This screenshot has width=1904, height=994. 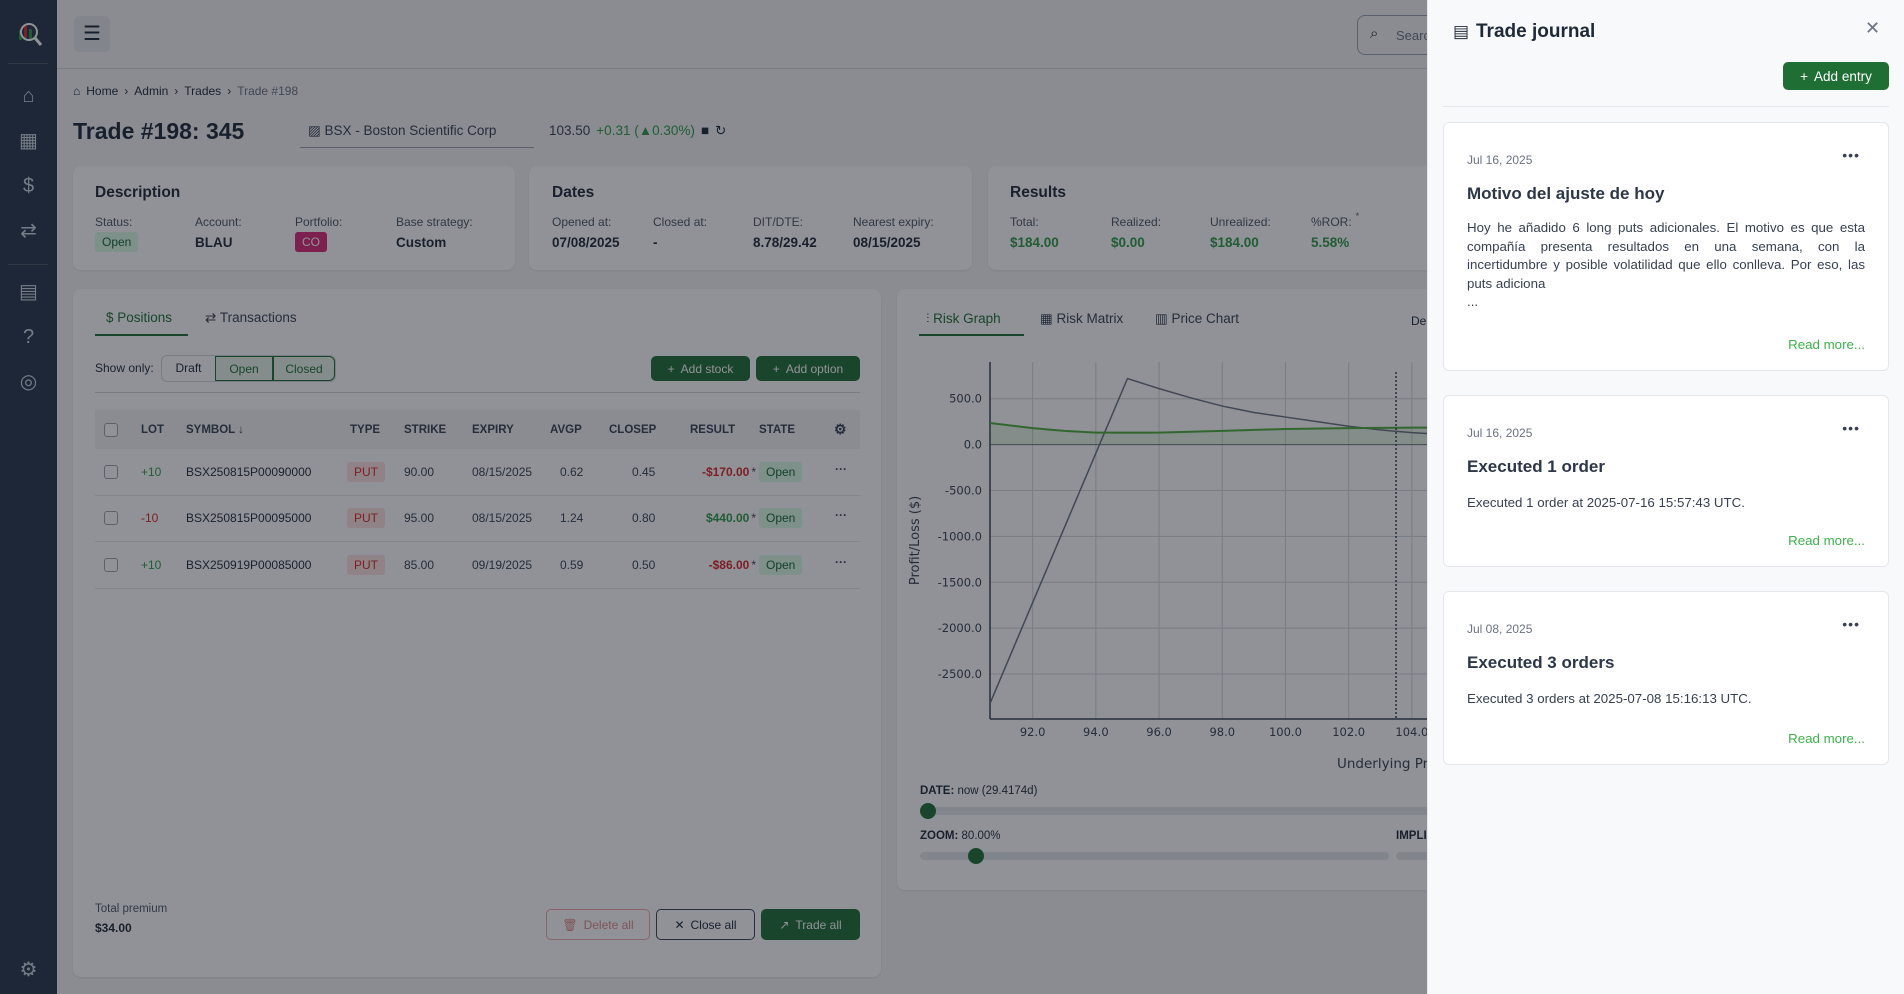 I want to click on total-label: Total:, so click(x=1024, y=222).